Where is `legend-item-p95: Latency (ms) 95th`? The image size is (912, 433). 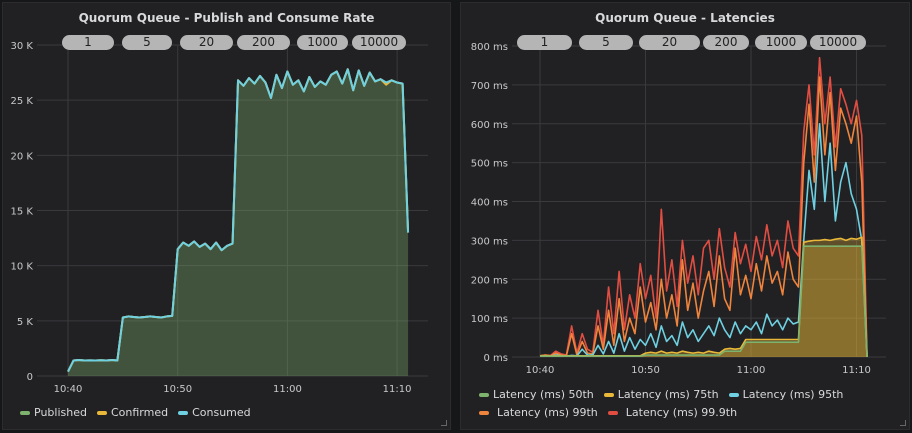 legend-item-p95: Latency (ms) 95th is located at coordinates (786, 394).